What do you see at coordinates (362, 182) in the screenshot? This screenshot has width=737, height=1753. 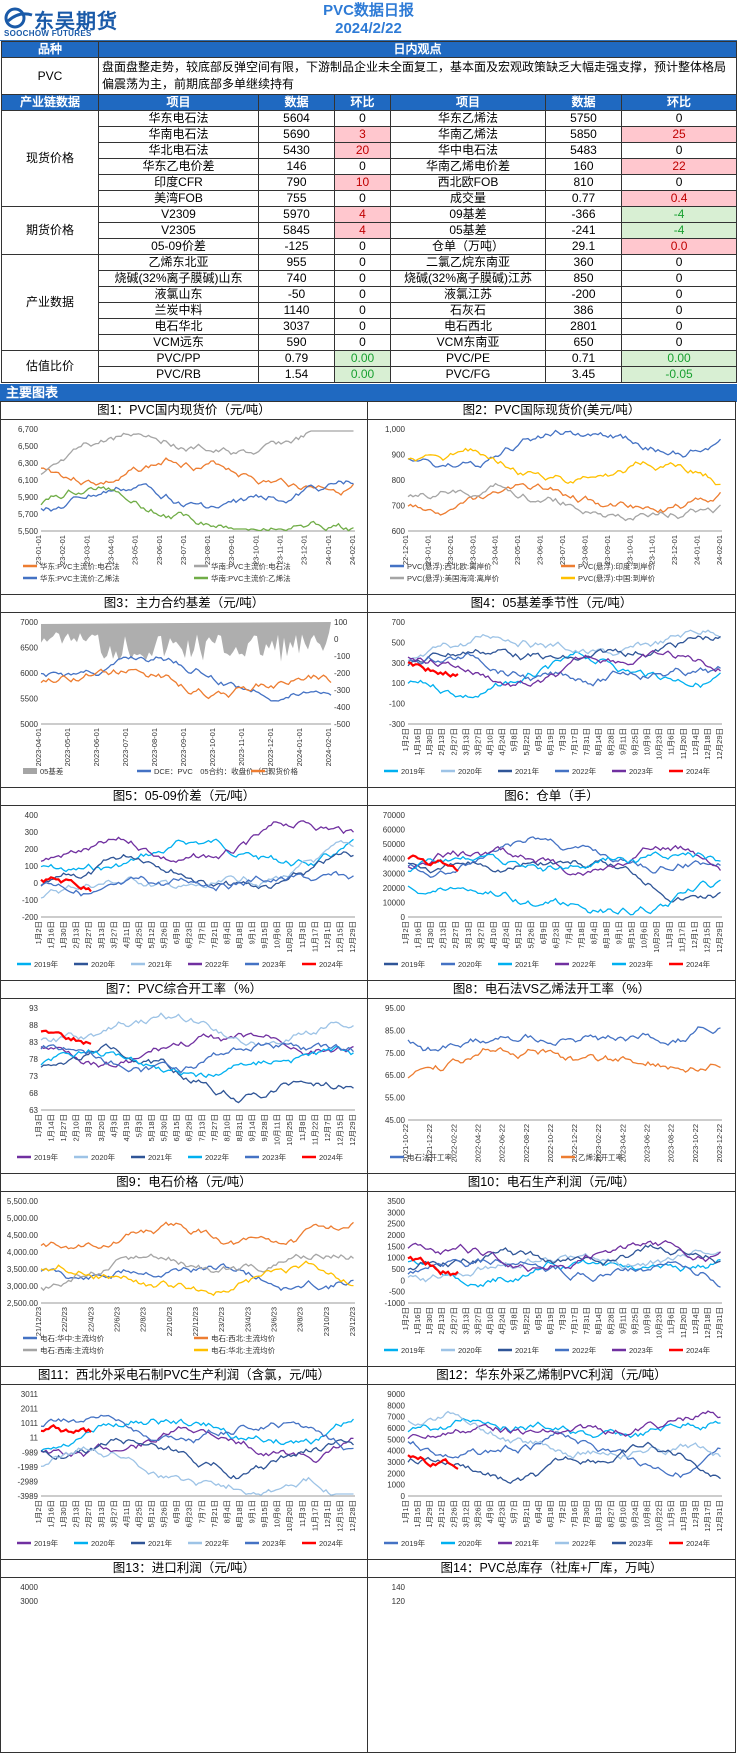 I see `item-change: 10` at bounding box center [362, 182].